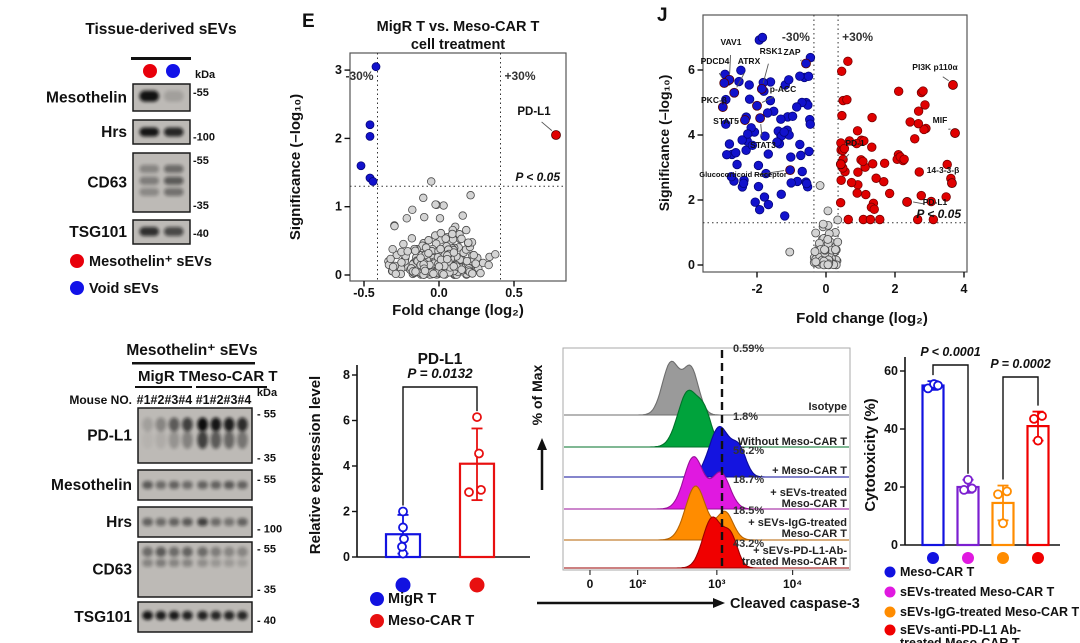 The width and height of the screenshot is (1080, 643). Describe the element at coordinates (346, 375) in the screenshot. I see `y-tick: 8` at that location.